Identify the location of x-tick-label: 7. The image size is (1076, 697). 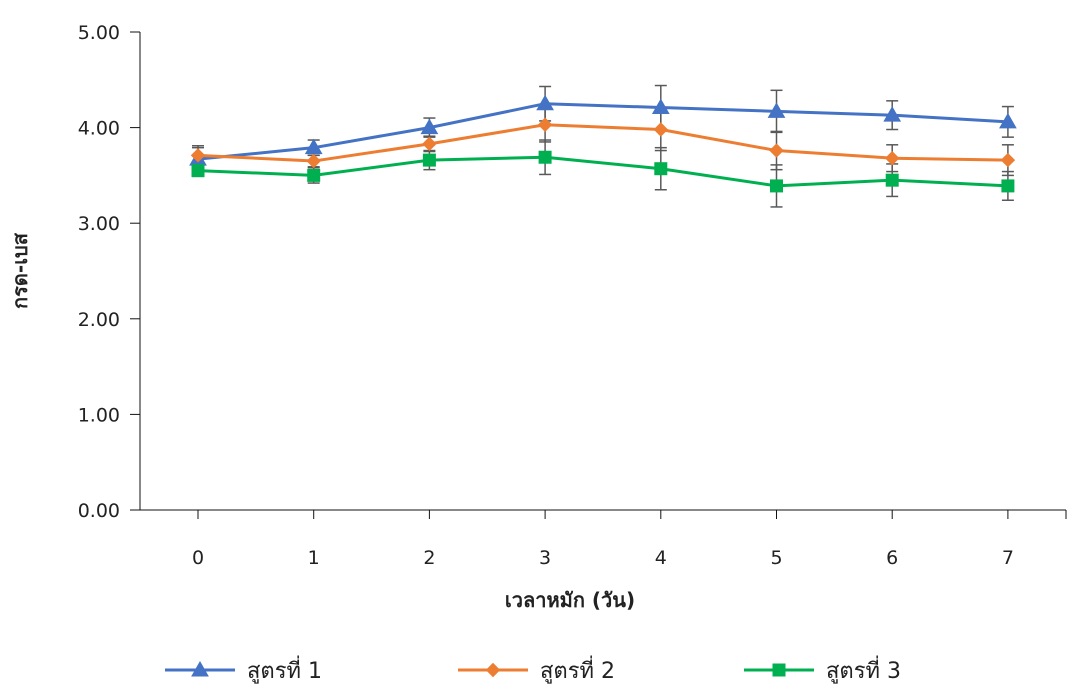
(1008, 558).